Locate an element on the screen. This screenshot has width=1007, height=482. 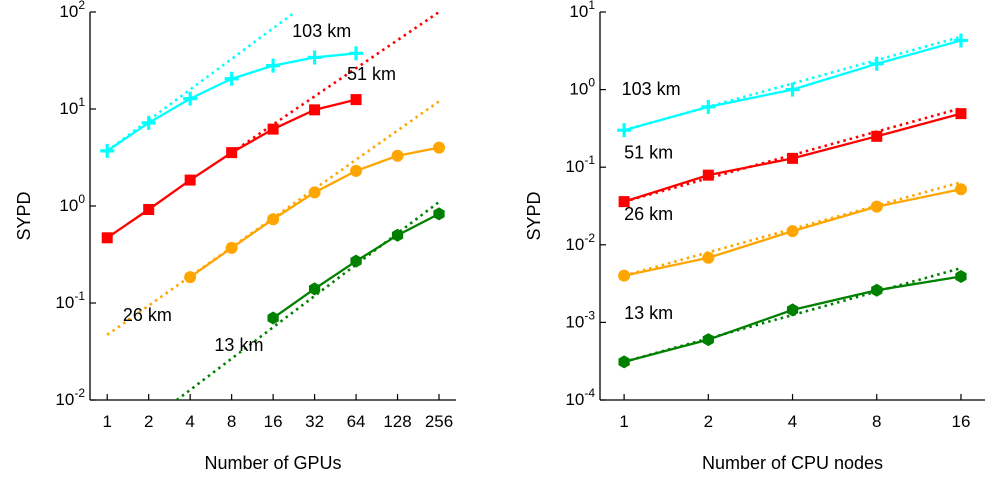
series-51-km: 51 km is located at coordinates (792, 157).